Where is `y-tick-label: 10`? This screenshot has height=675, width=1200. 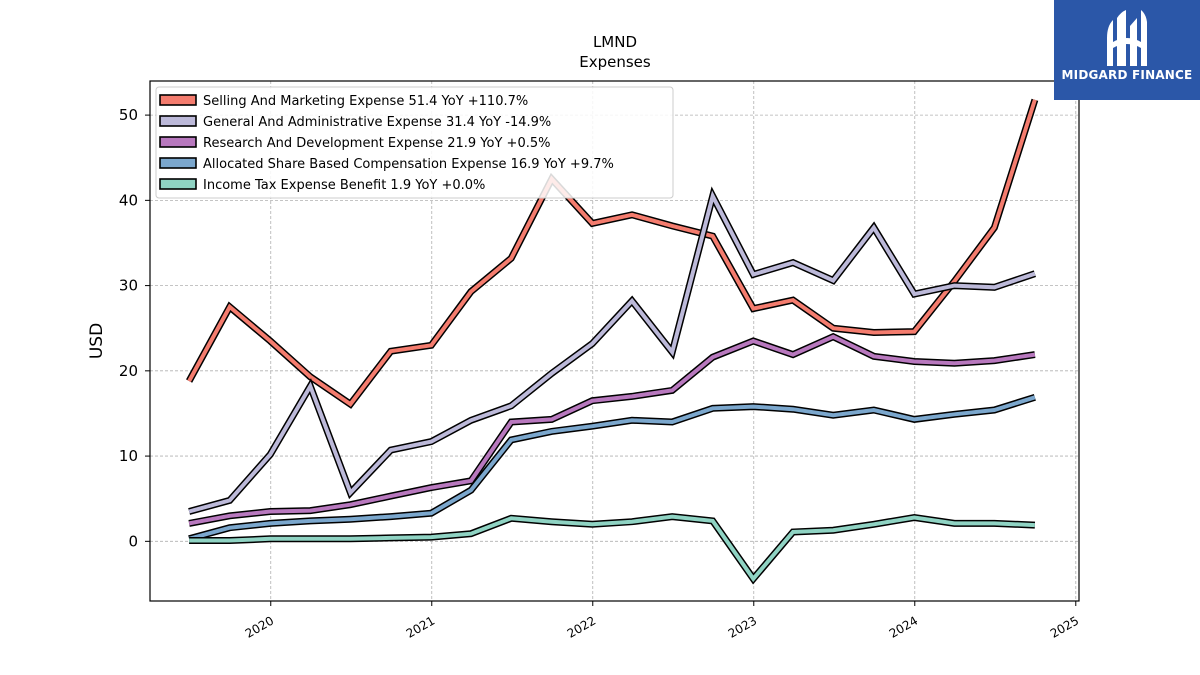
y-tick-label: 10 is located at coordinates (128, 456).